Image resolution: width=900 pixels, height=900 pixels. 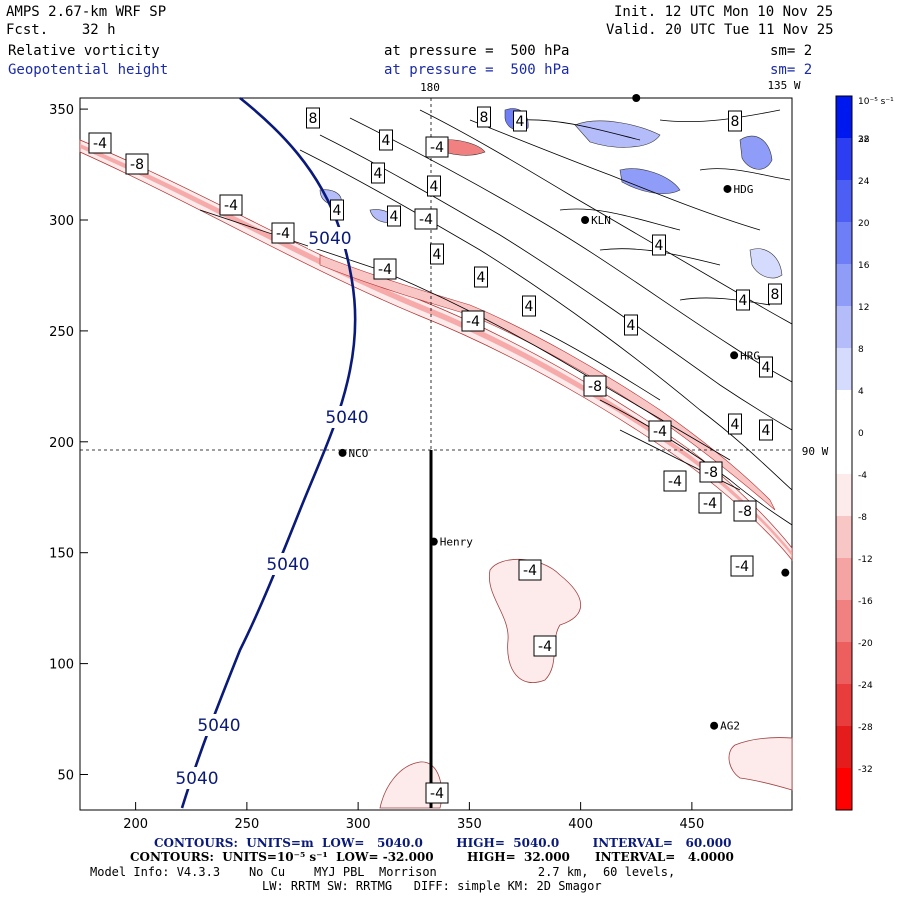 I want to click on colorbar-level: 0, so click(x=861, y=434).